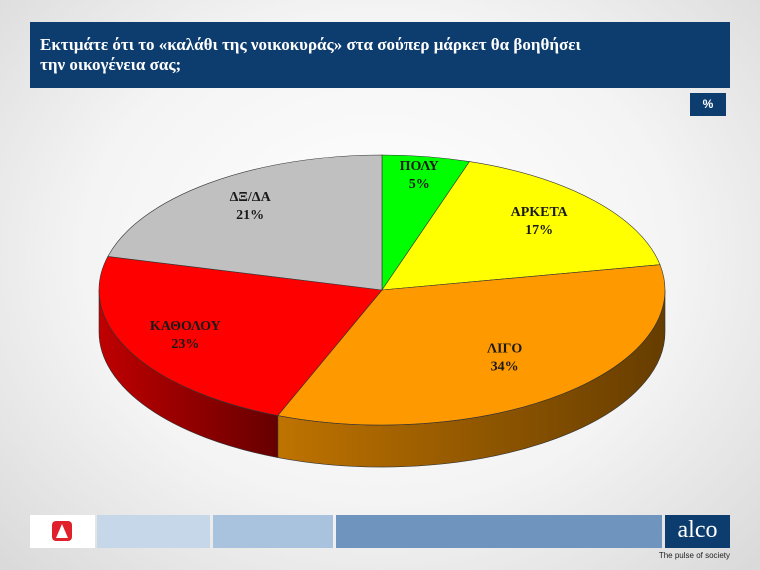 This screenshot has width=760, height=570. I want to click on slice-label: ΚΑΘΟΛΟΥ, so click(185, 326).